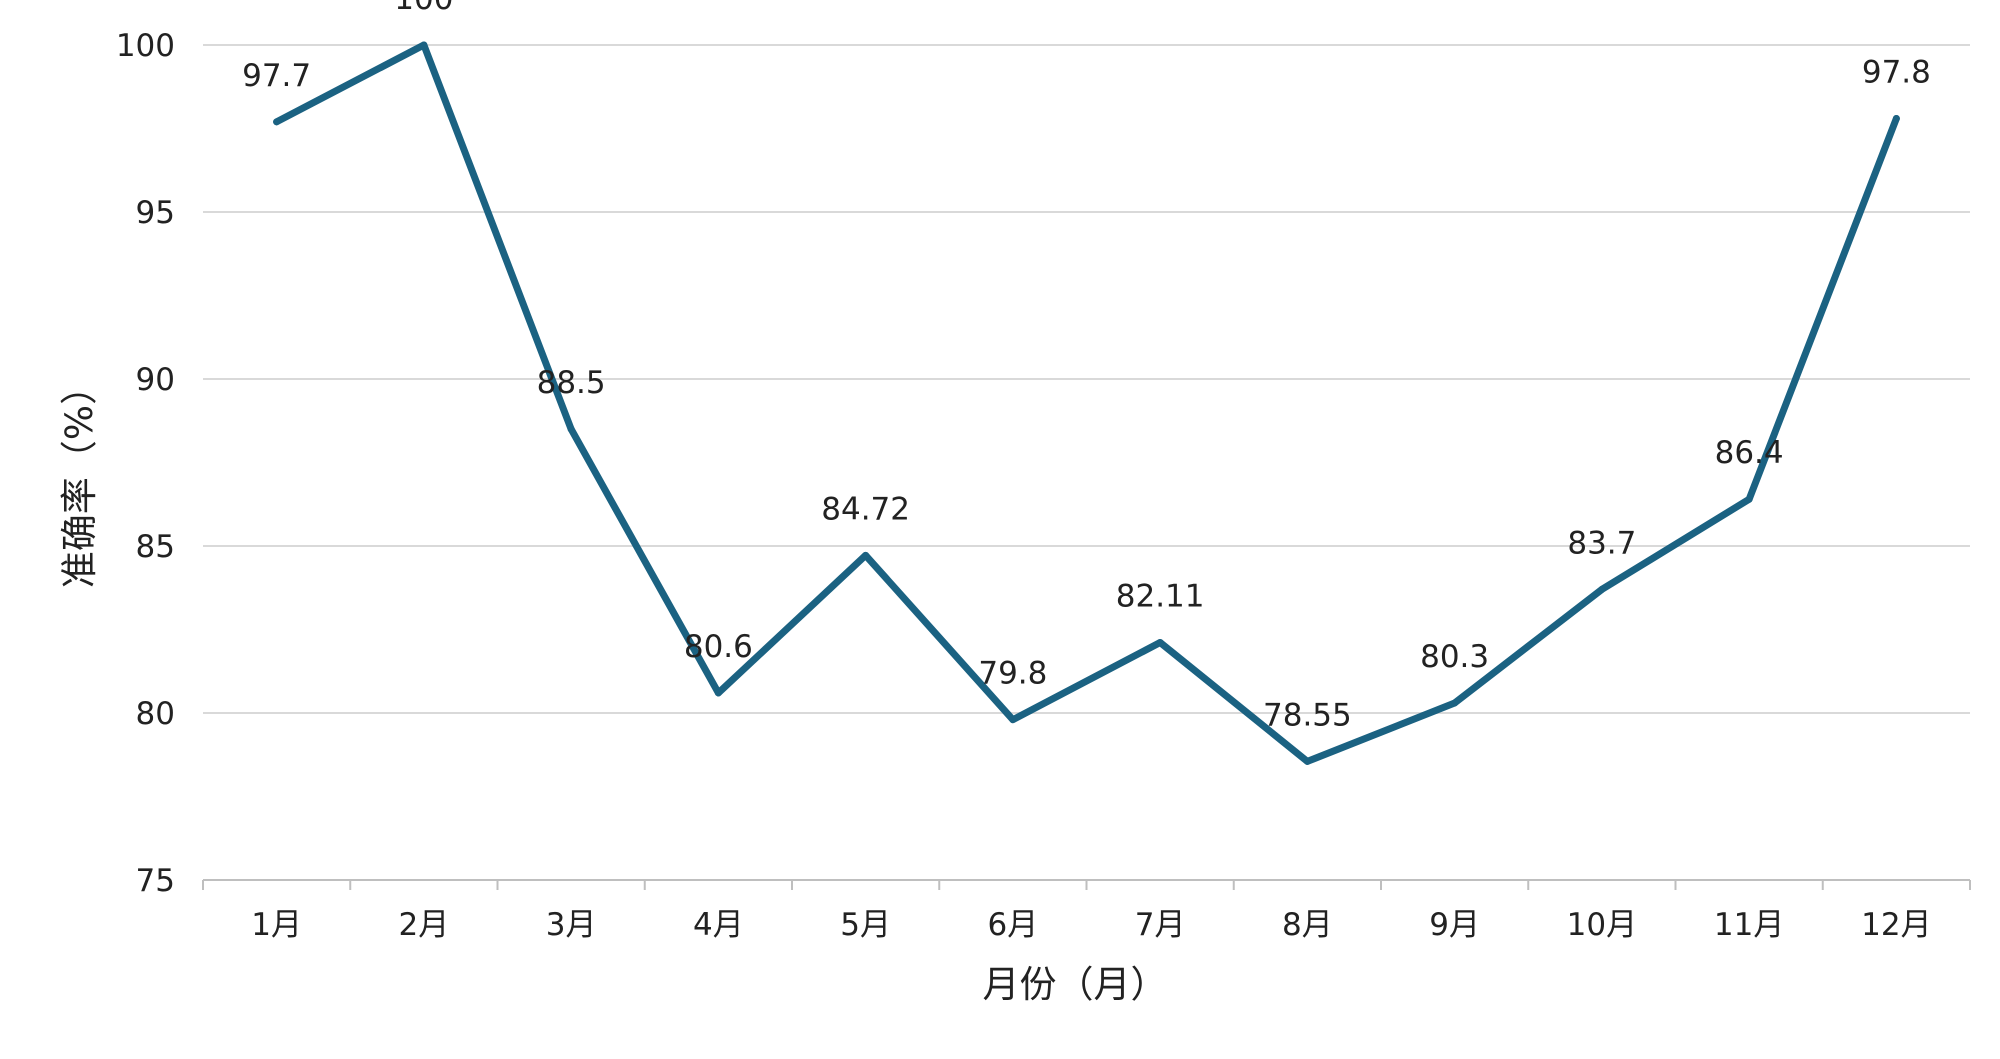 Image resolution: width=2000 pixels, height=1059 pixels. Describe the element at coordinates (155, 547) in the screenshot. I see `y-tick-label: 85` at that location.